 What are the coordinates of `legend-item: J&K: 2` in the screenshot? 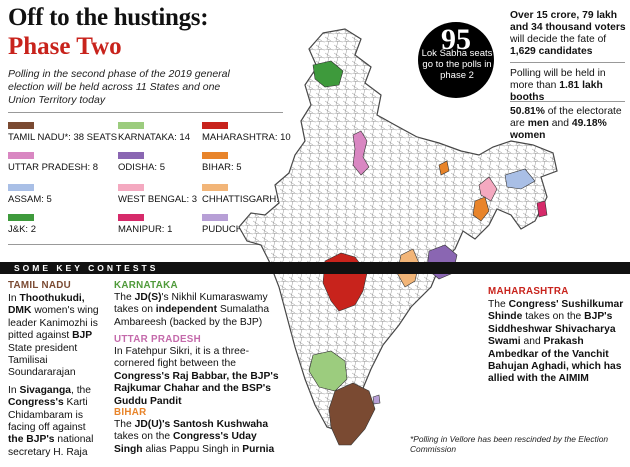 It's located at (22, 224).